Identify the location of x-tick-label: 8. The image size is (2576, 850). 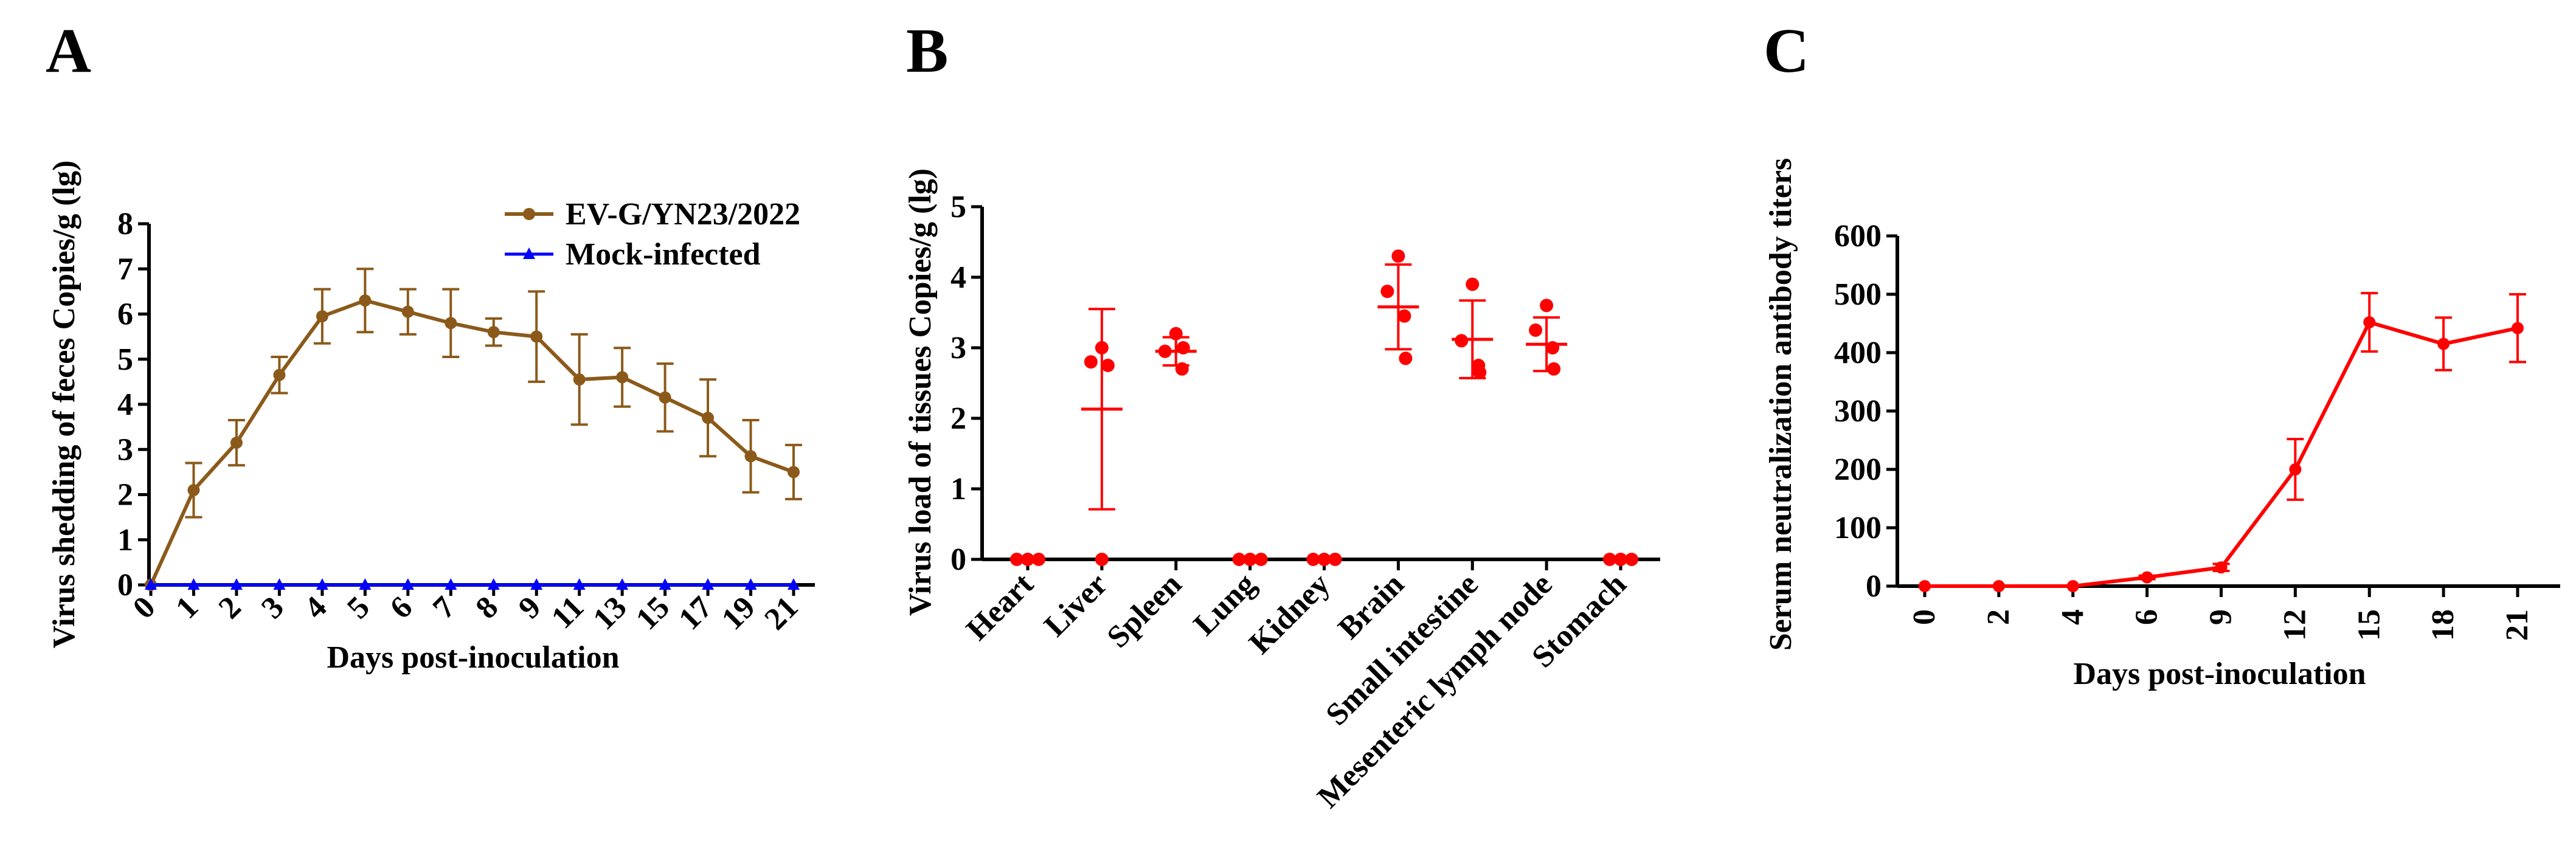
(487, 608).